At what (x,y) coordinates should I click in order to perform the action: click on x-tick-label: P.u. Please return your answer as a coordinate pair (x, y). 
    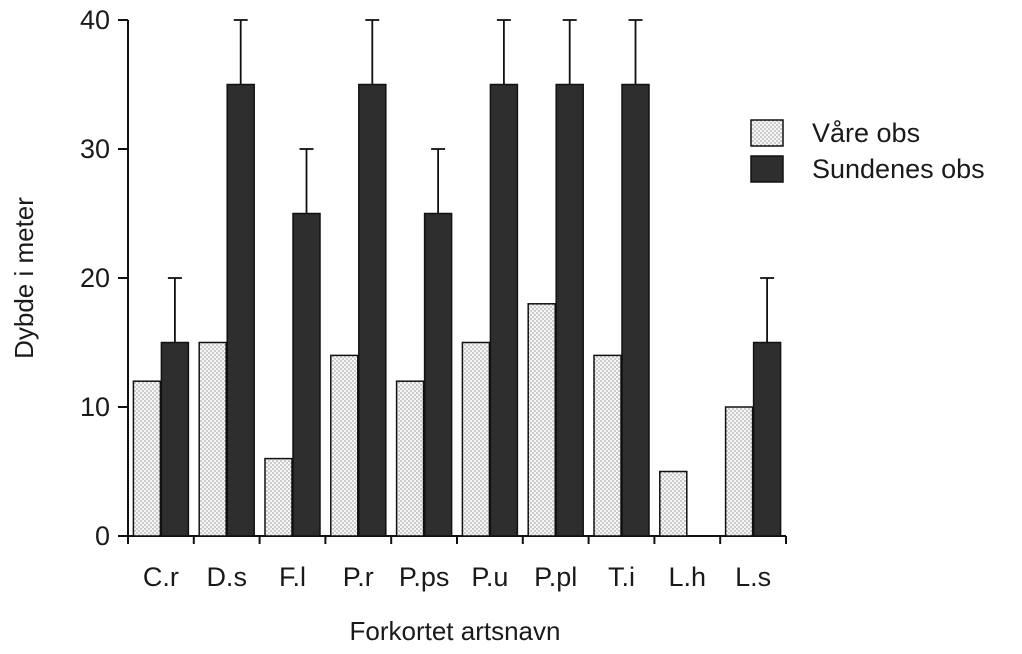
    Looking at the image, I should click on (489, 577).